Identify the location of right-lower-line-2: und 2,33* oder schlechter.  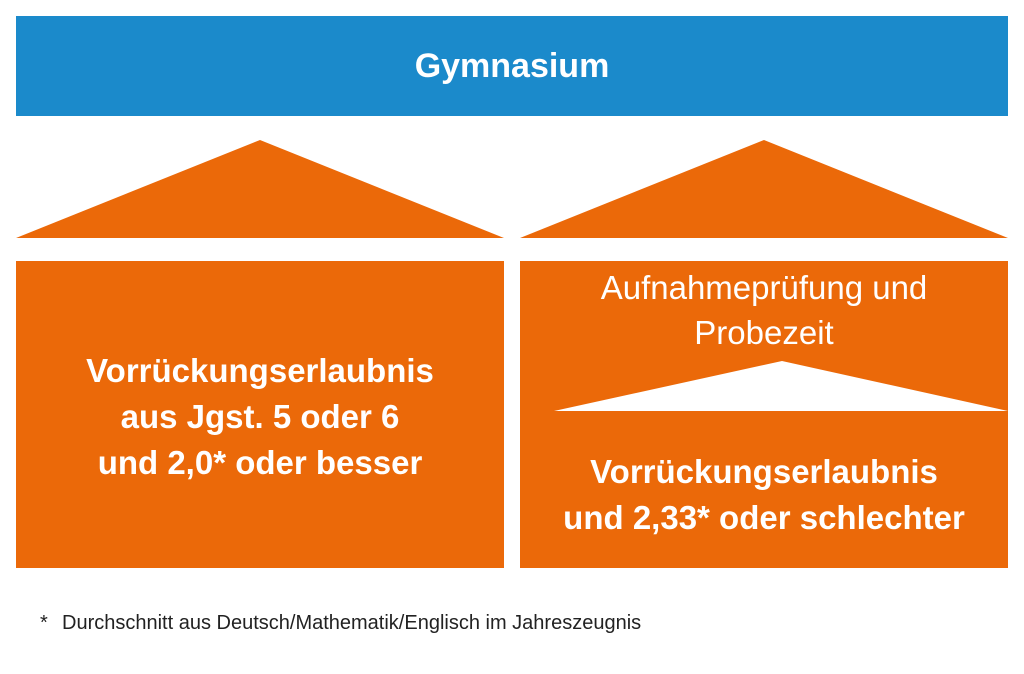
(764, 517).